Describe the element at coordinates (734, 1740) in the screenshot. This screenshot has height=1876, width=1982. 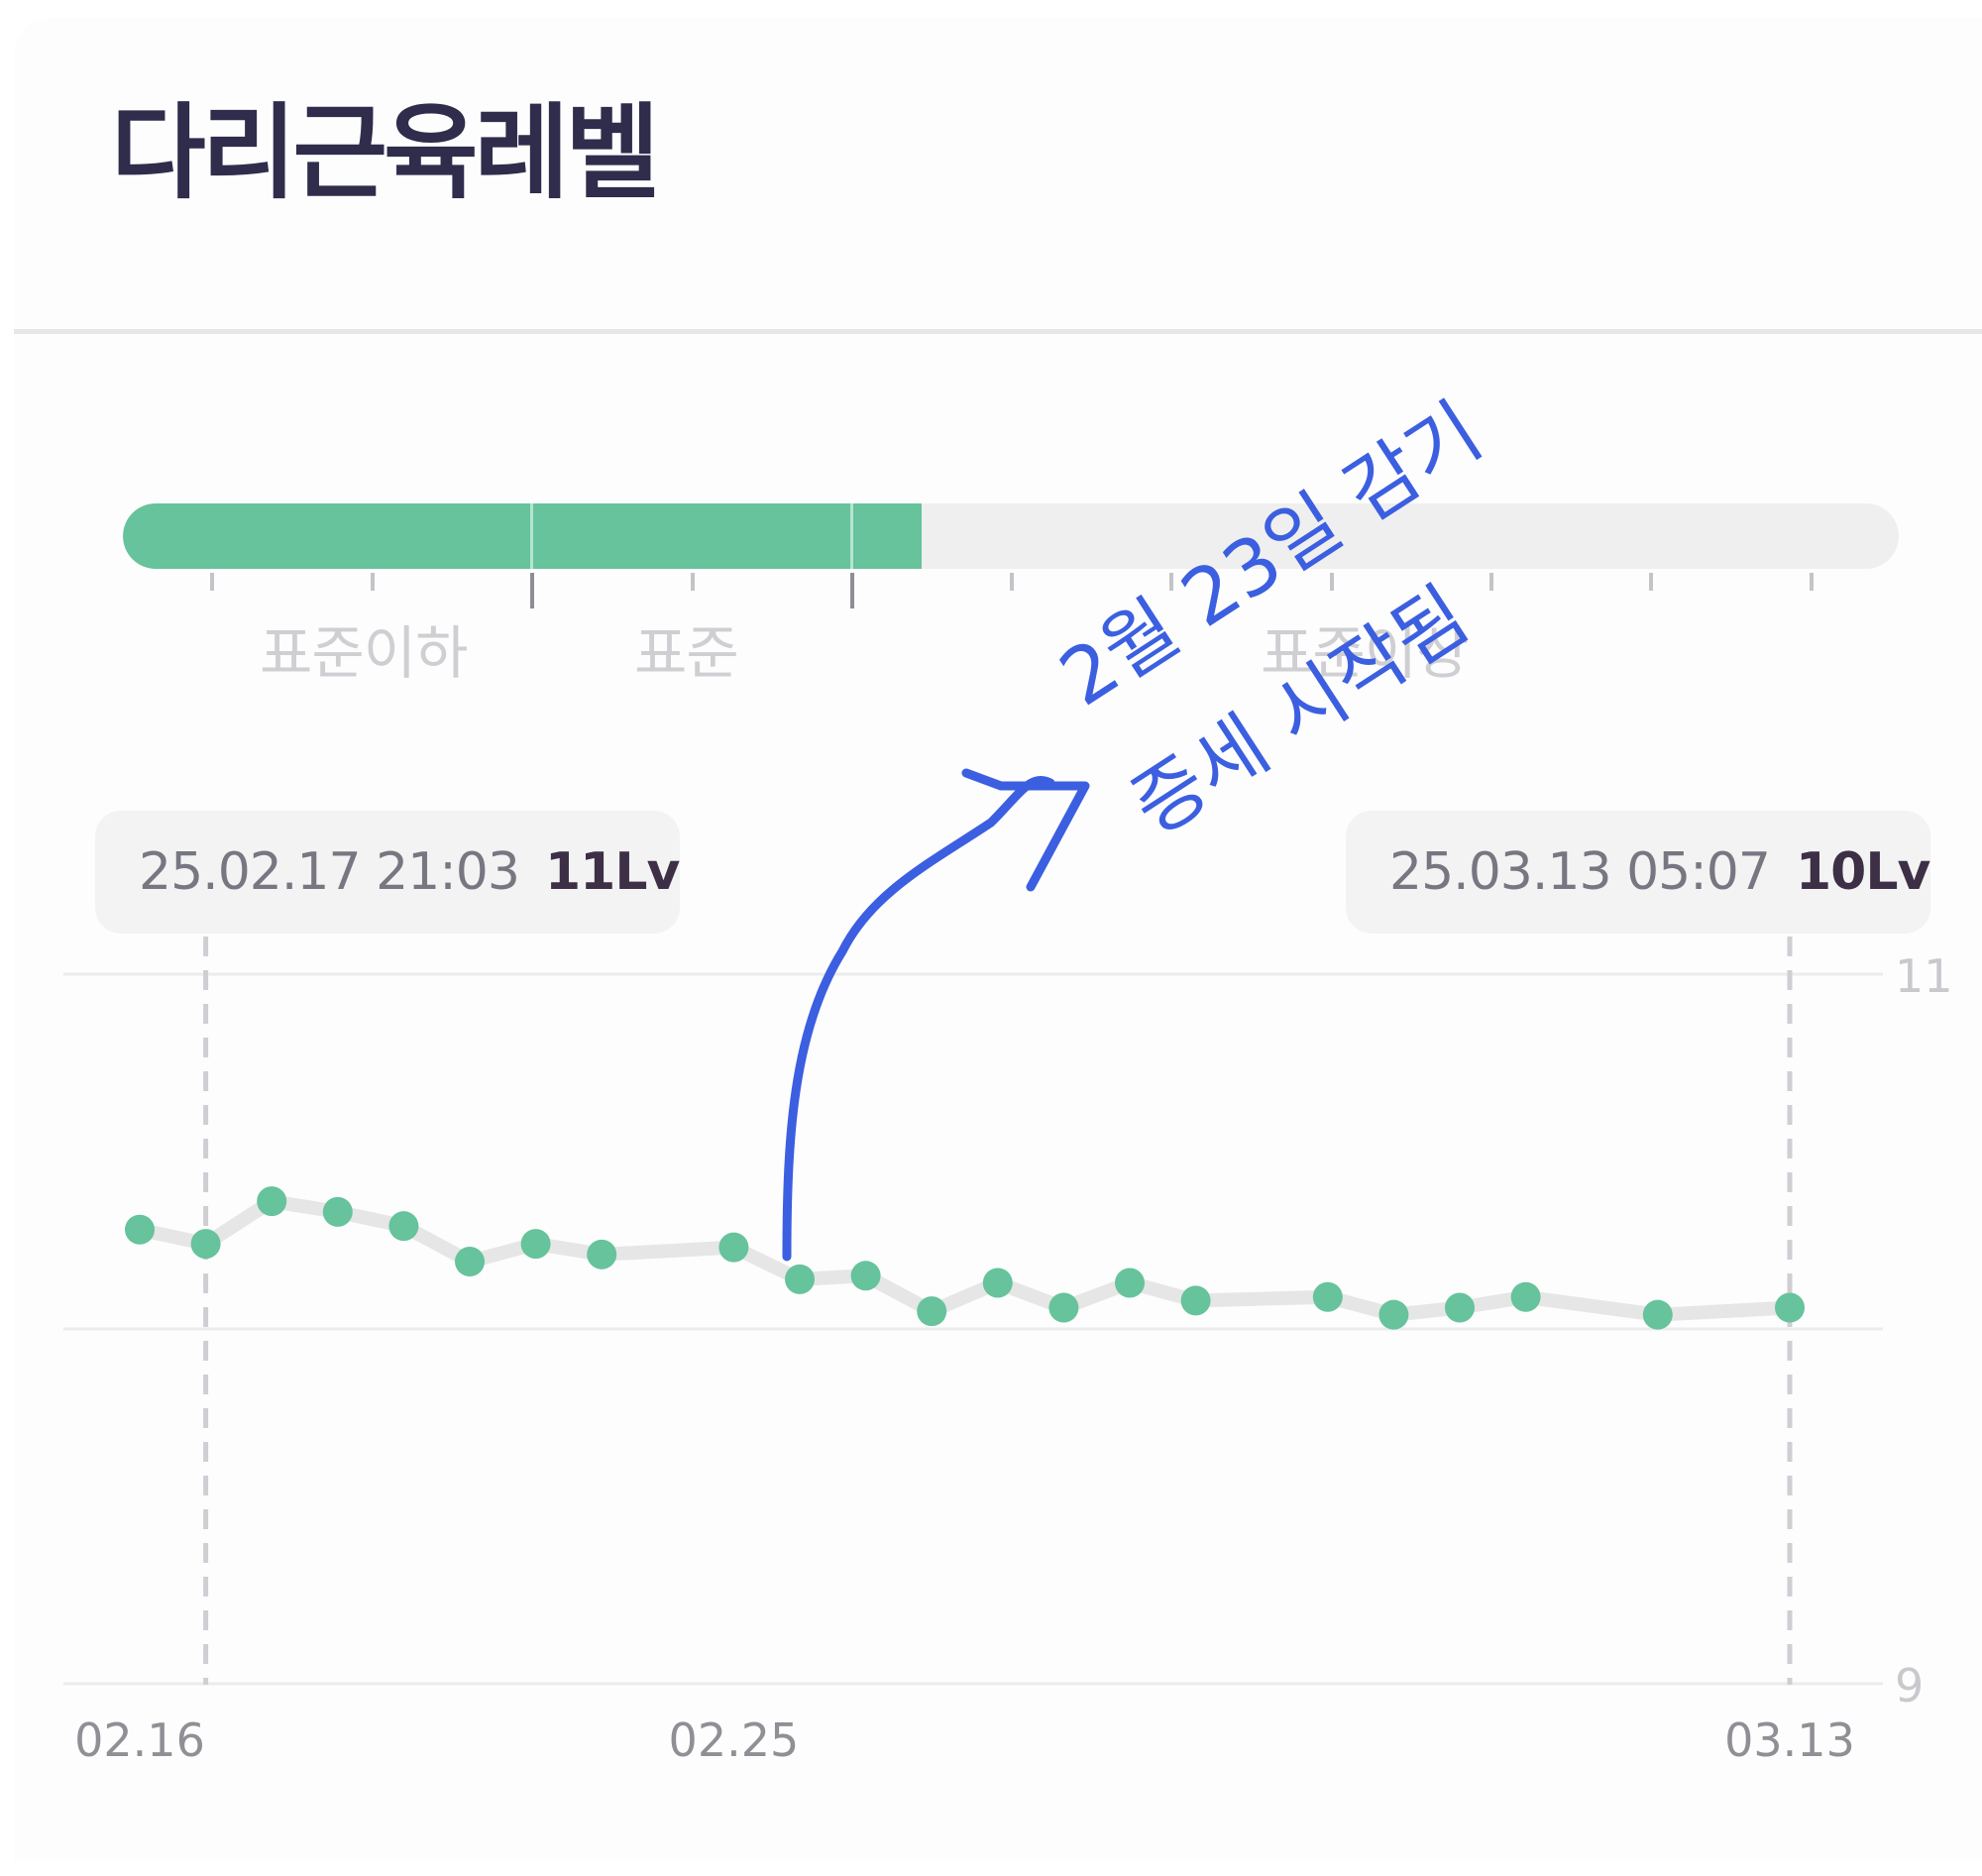
I see `x-tick-label: 02.25` at that location.